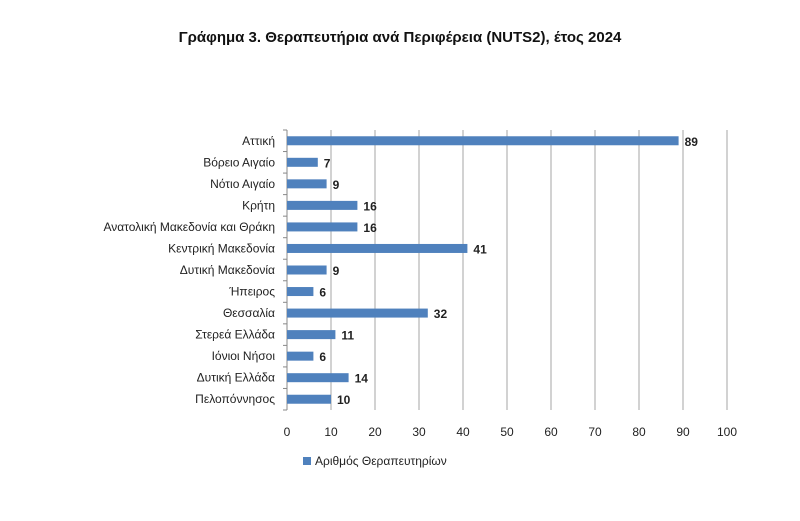 The image size is (800, 521). I want to click on x-tick-label: 0, so click(287, 432).